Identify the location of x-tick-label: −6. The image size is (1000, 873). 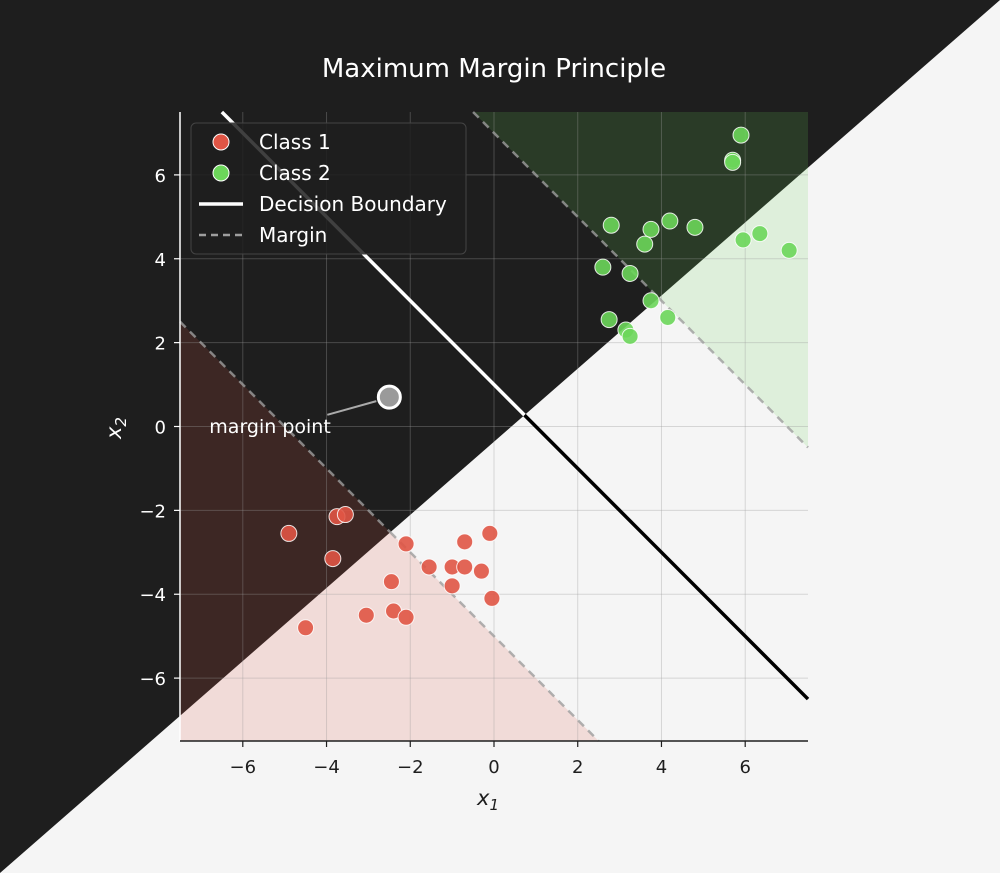
(243, 767).